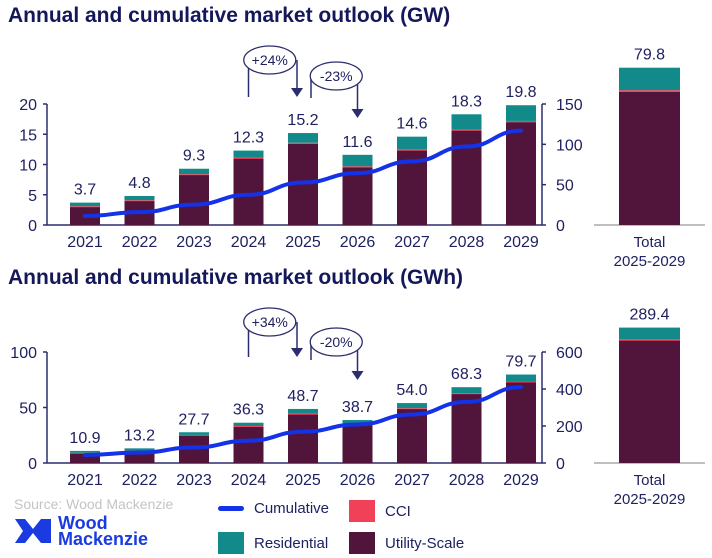 This screenshot has height=558, width=712. I want to click on legend-label-residential: Residential, so click(291, 543).